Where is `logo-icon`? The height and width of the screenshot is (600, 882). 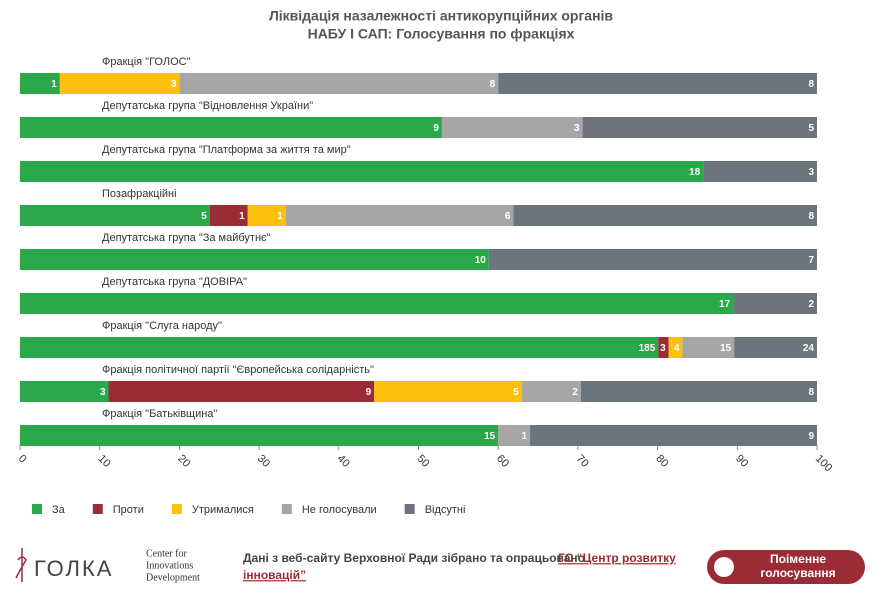 logo-icon is located at coordinates (21, 565).